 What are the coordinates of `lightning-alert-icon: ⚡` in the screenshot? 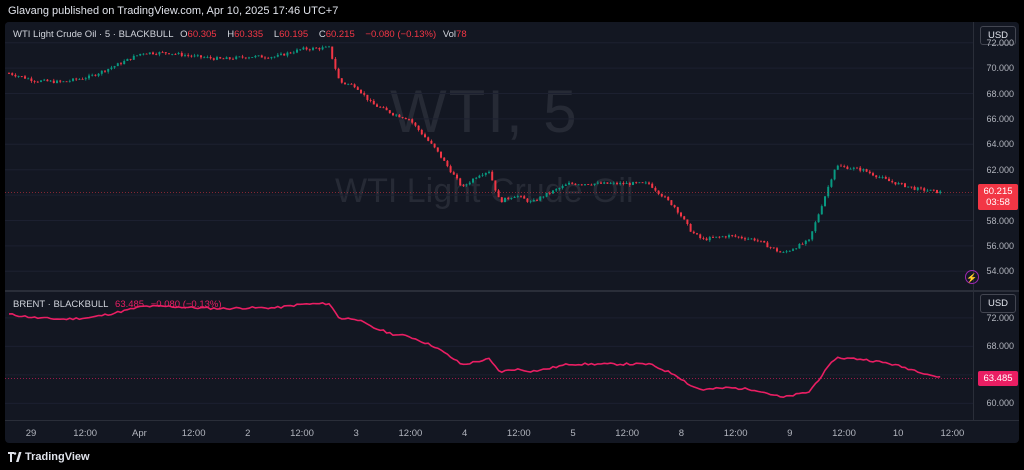 It's located at (972, 277).